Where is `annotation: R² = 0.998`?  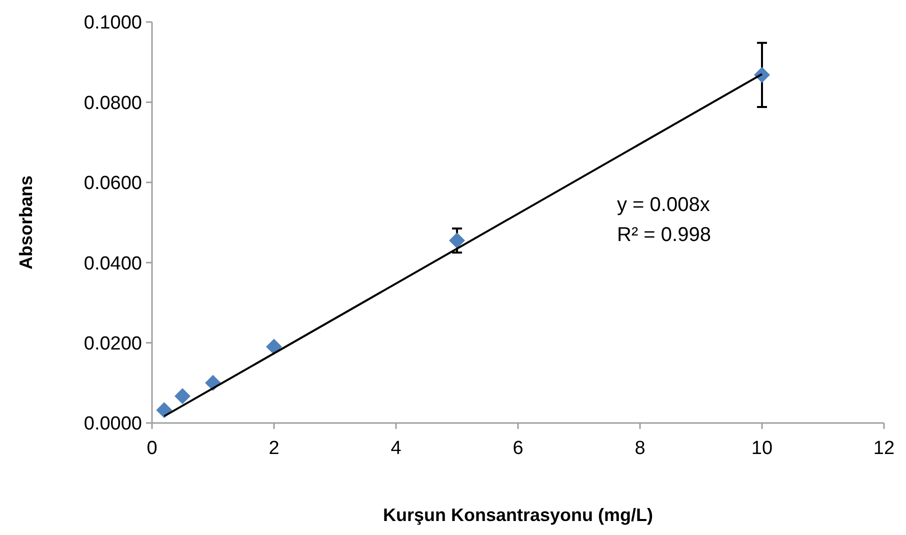 annotation: R² = 0.998 is located at coordinates (664, 235).